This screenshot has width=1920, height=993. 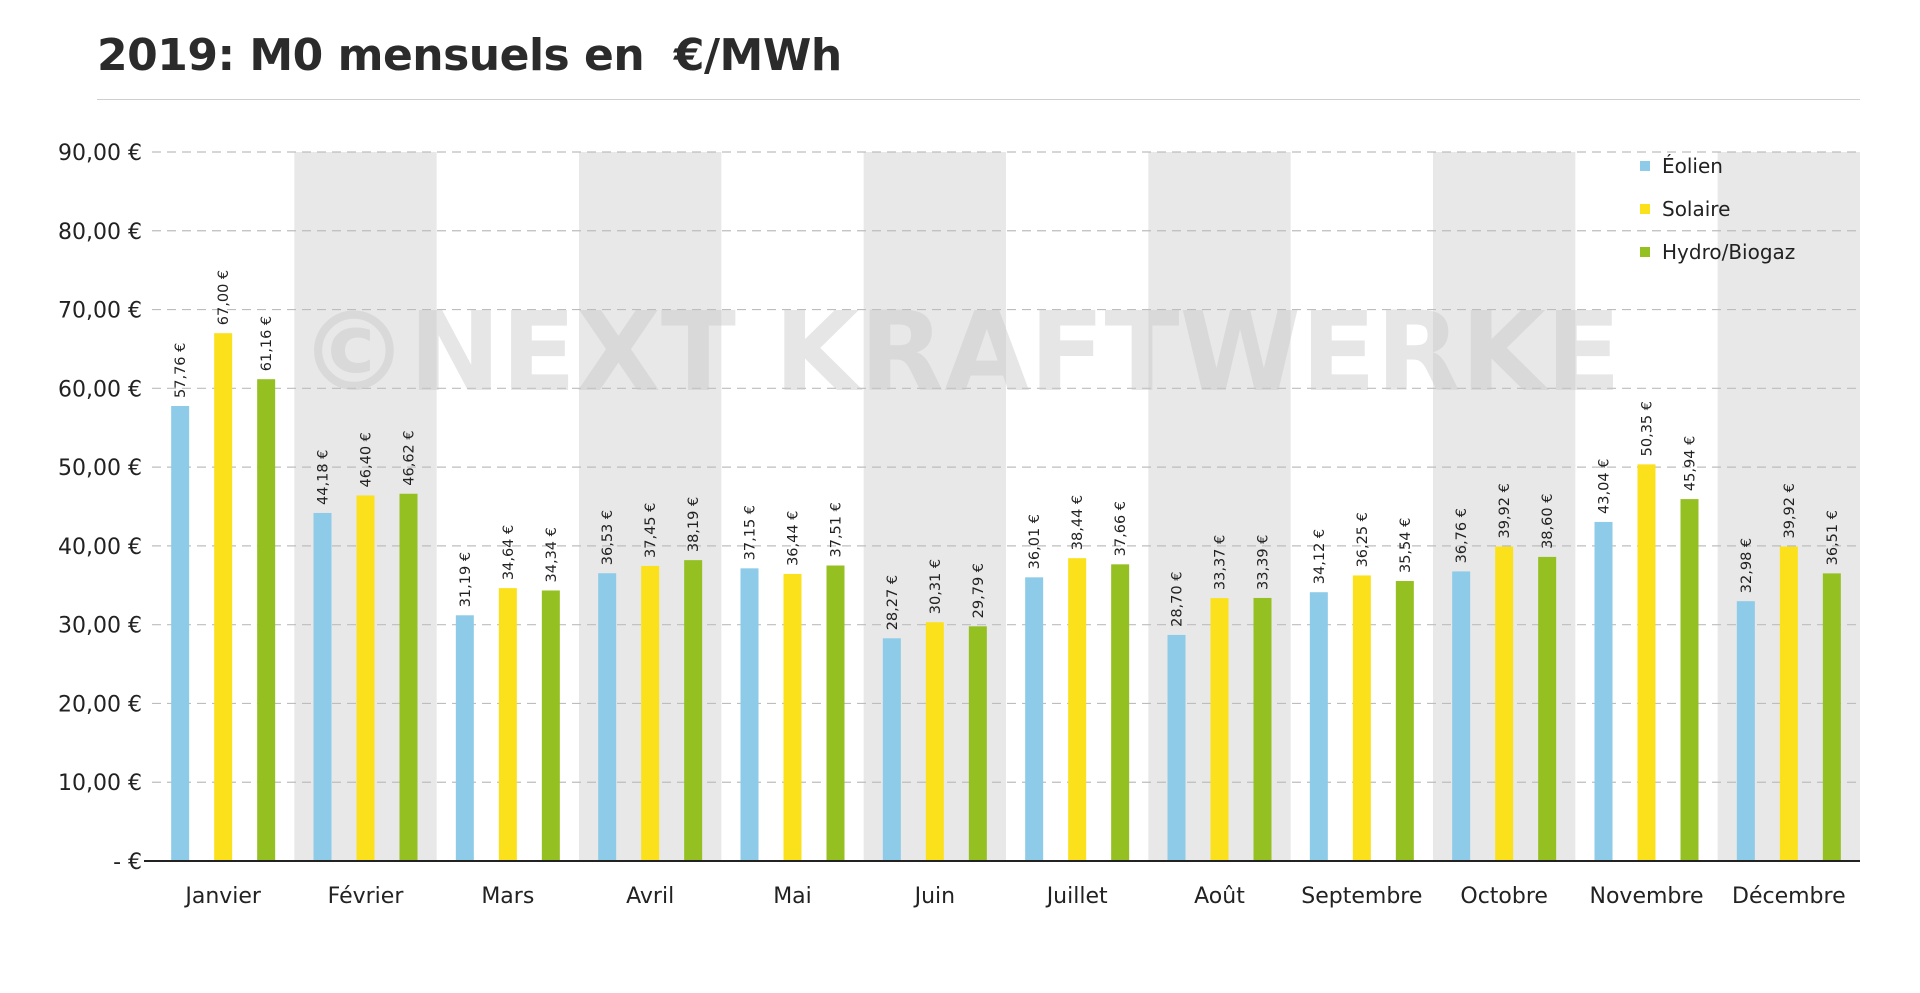 What do you see at coordinates (751, 532) in the screenshot?
I see `data-label: 37,15 €` at bounding box center [751, 532].